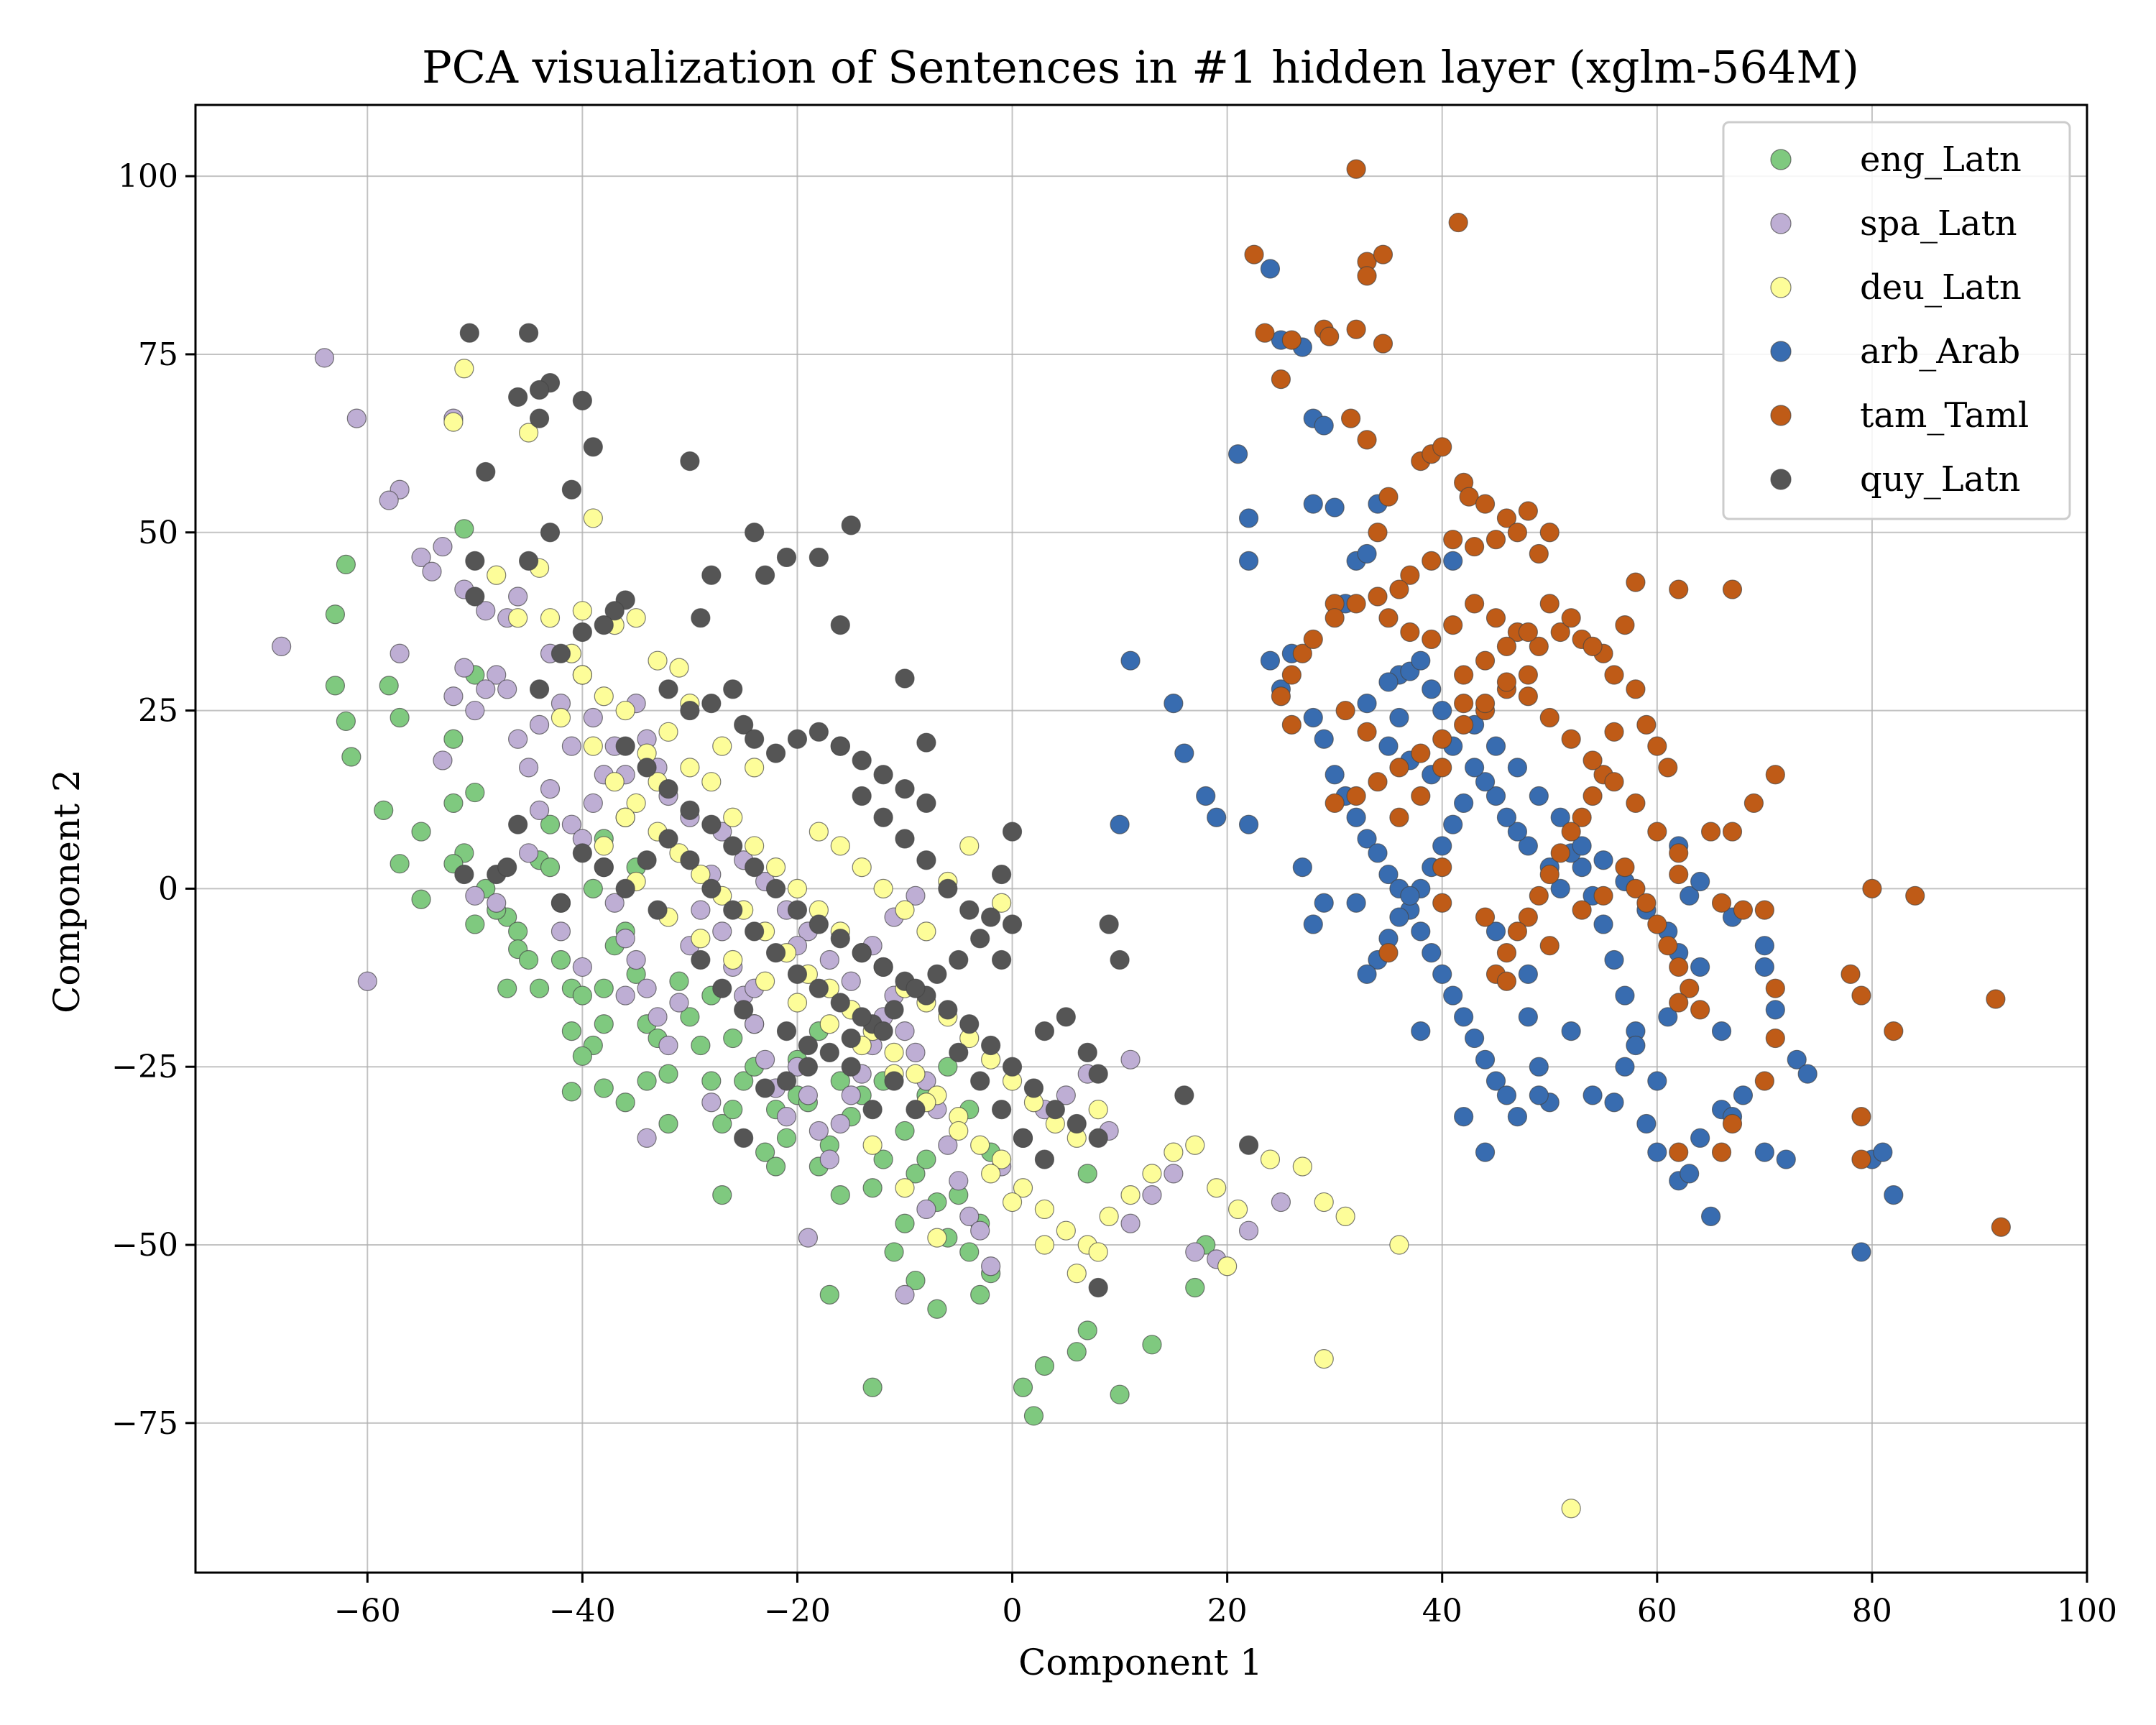 Image resolution: width=2156 pixels, height=1725 pixels. I want to click on x-tick-label: 60, so click(1657, 1611).